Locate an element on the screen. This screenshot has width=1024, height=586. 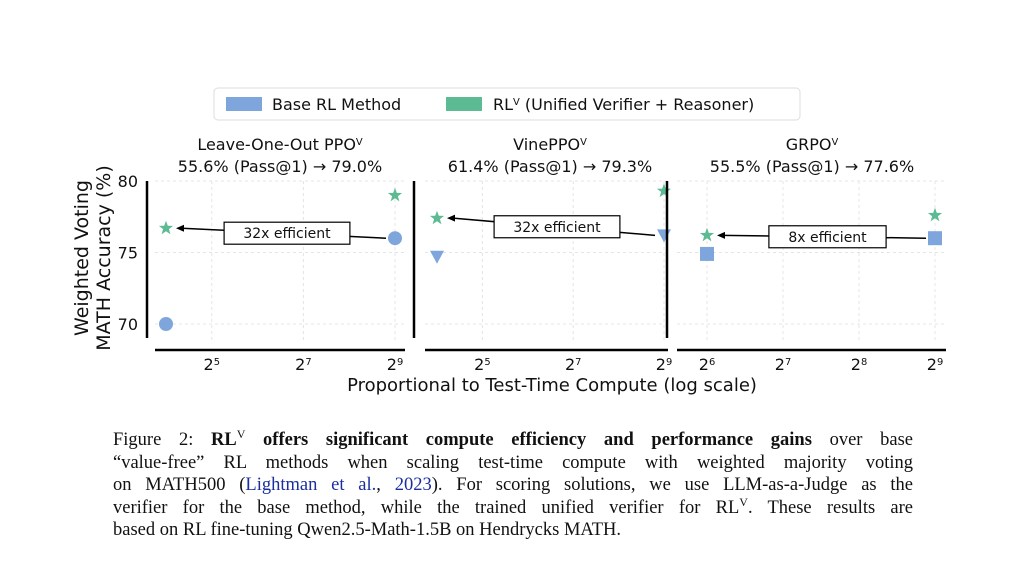
efficiency-annotation-label: 8x efficient is located at coordinates (827, 238).